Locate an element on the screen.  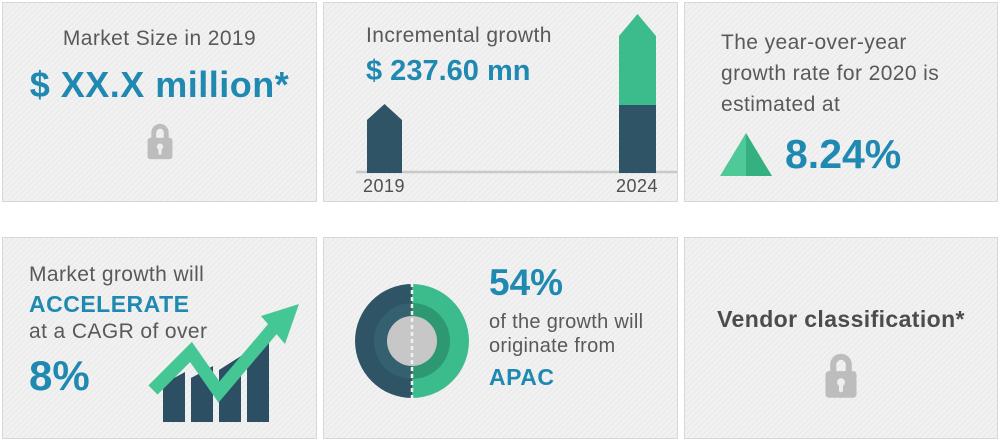
axis-label-end-year: 2024 is located at coordinates (637, 186).